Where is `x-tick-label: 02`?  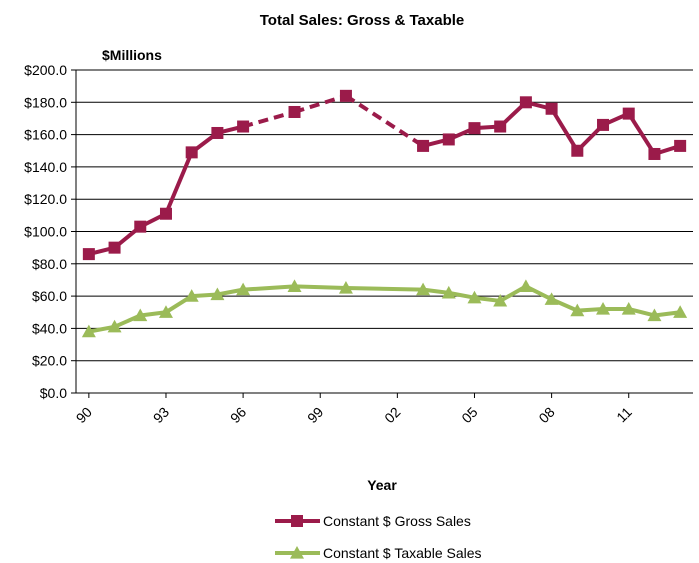
x-tick-label: 02 is located at coordinates (392, 415).